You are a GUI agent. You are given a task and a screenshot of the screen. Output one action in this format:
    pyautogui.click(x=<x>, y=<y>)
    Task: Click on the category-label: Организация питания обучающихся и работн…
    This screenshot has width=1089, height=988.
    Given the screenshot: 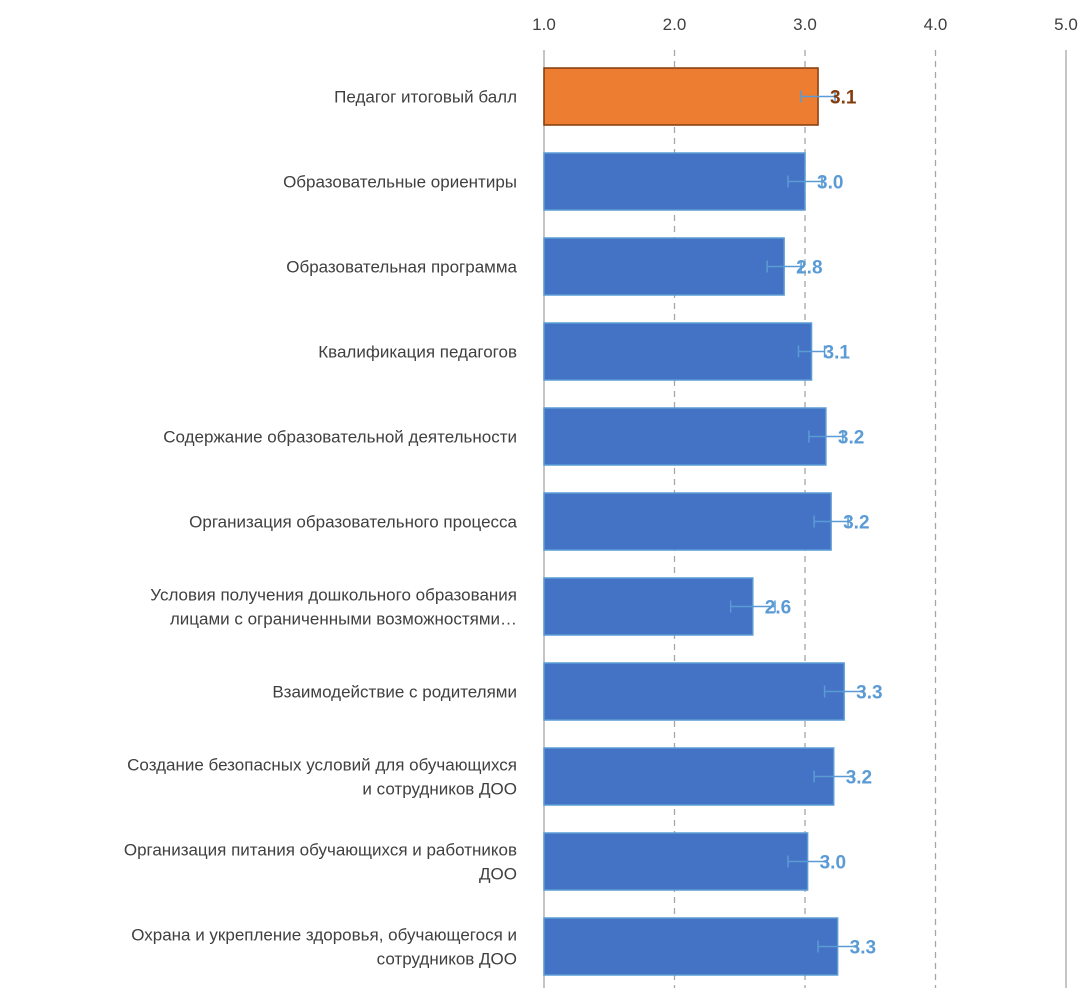 What is the action you would take?
    pyautogui.click(x=320, y=850)
    